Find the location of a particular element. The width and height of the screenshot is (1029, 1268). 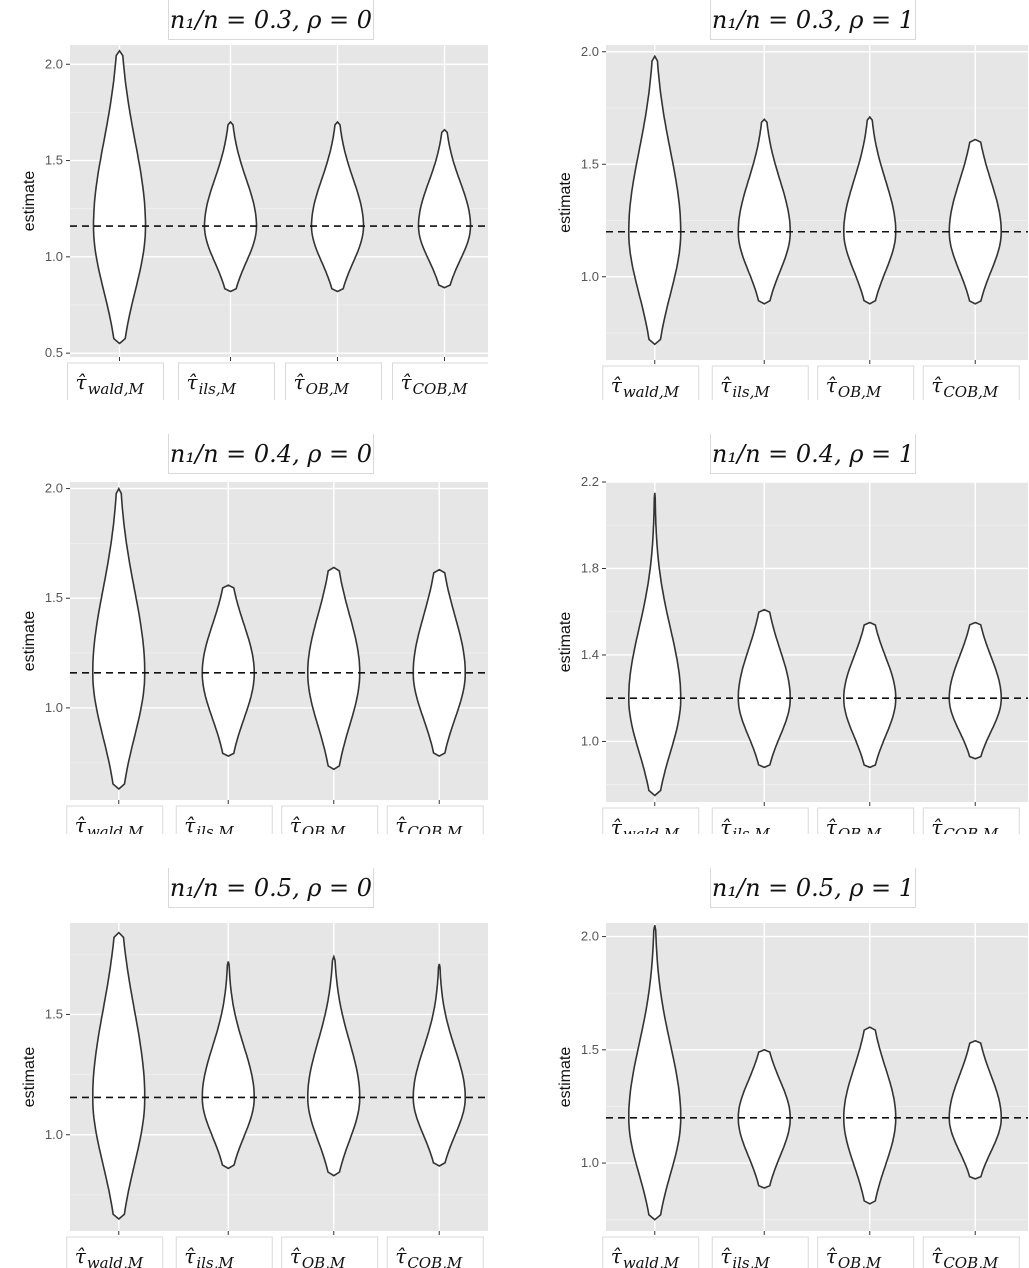

panel-title: n₁/n = 0.5, ρ = 1 is located at coordinates (813, 888).